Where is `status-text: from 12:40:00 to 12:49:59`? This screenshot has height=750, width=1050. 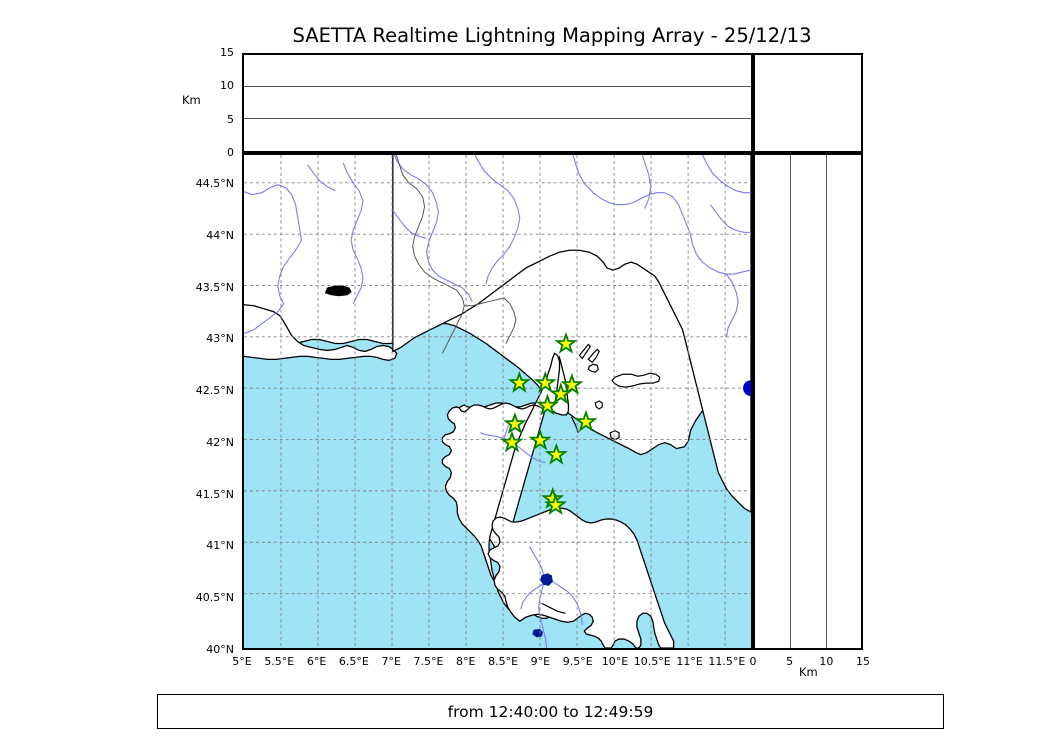
status-text: from 12:40:00 to 12:49:59 is located at coordinates (550, 711).